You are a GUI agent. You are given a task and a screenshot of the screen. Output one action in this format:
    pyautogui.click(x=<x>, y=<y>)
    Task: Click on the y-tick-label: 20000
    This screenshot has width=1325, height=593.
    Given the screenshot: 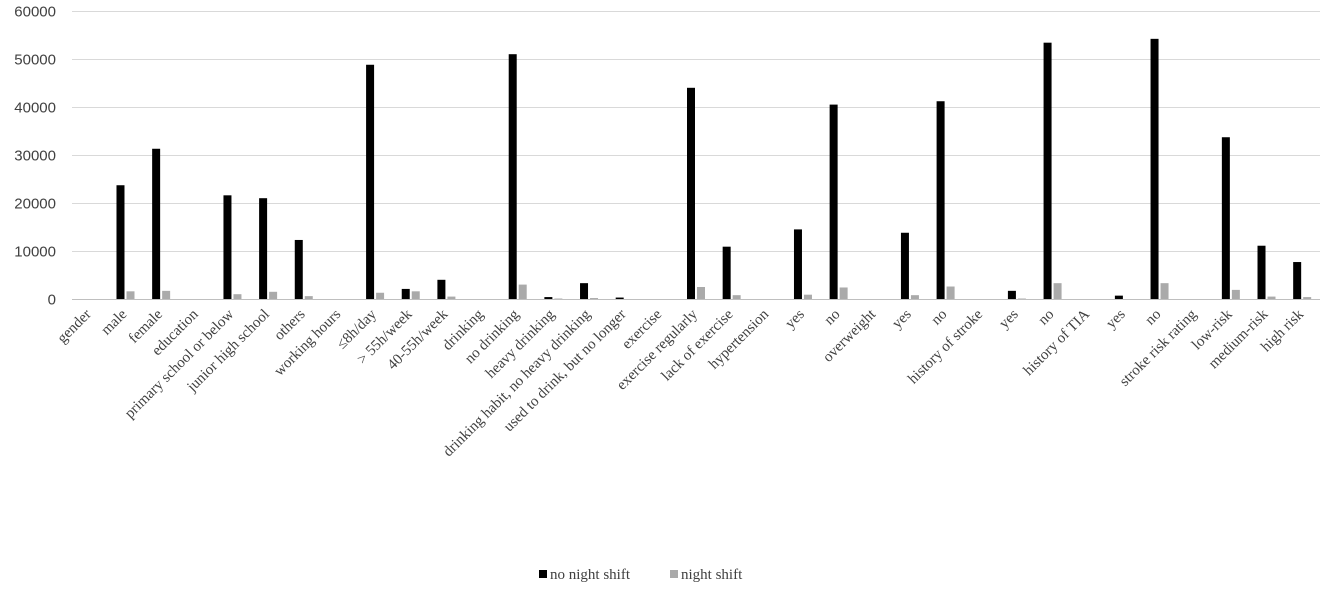 What is the action you would take?
    pyautogui.click(x=35, y=204)
    